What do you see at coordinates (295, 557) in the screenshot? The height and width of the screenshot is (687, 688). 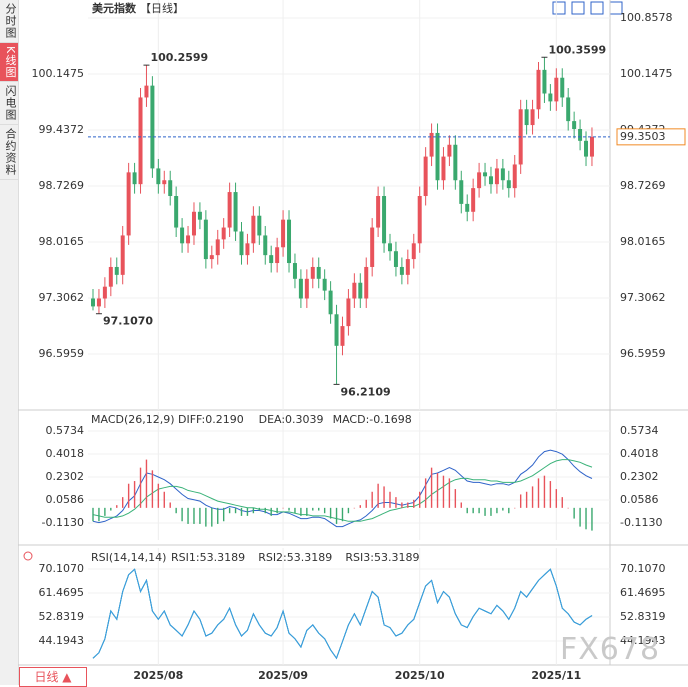 I see `legend-entry: RSI2:53.3189` at bounding box center [295, 557].